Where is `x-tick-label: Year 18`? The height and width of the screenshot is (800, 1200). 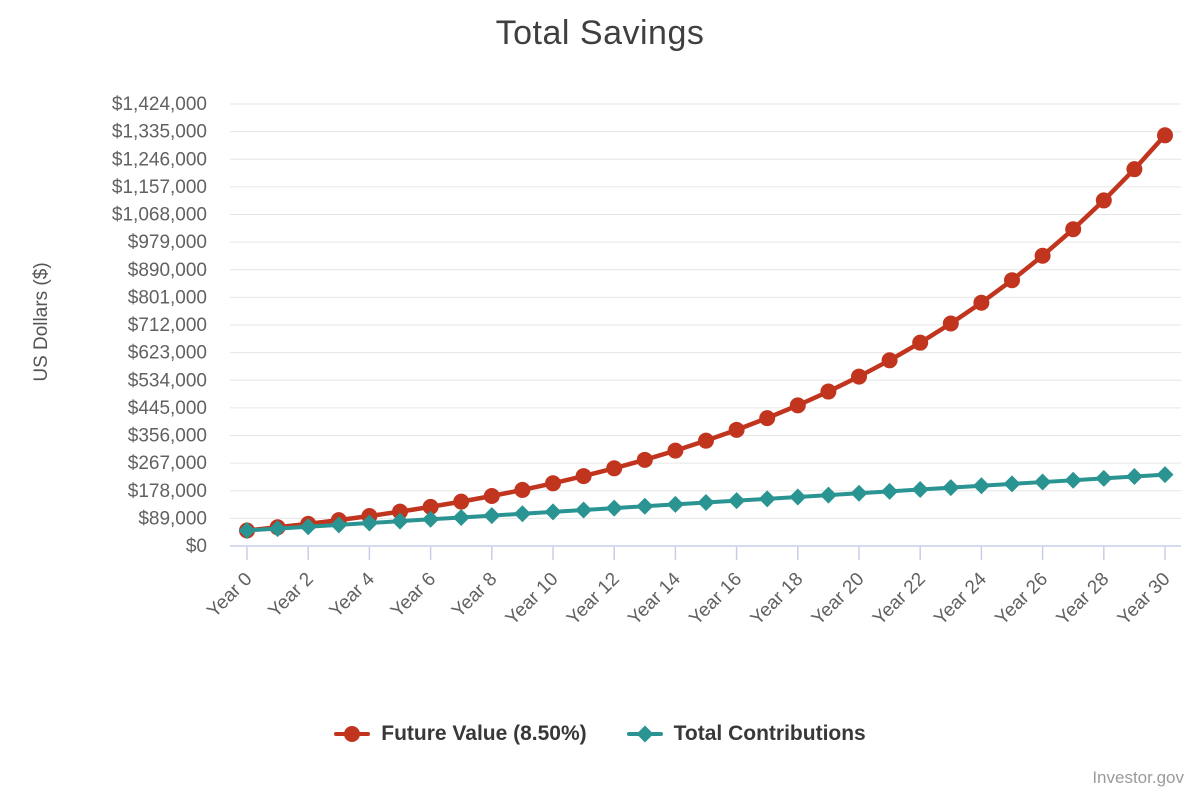 x-tick-label: Year 18 is located at coordinates (777, 599).